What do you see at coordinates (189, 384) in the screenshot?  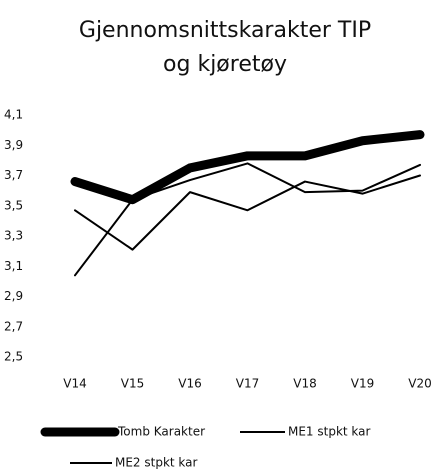 I see `x-tick-label: V16` at bounding box center [189, 384].